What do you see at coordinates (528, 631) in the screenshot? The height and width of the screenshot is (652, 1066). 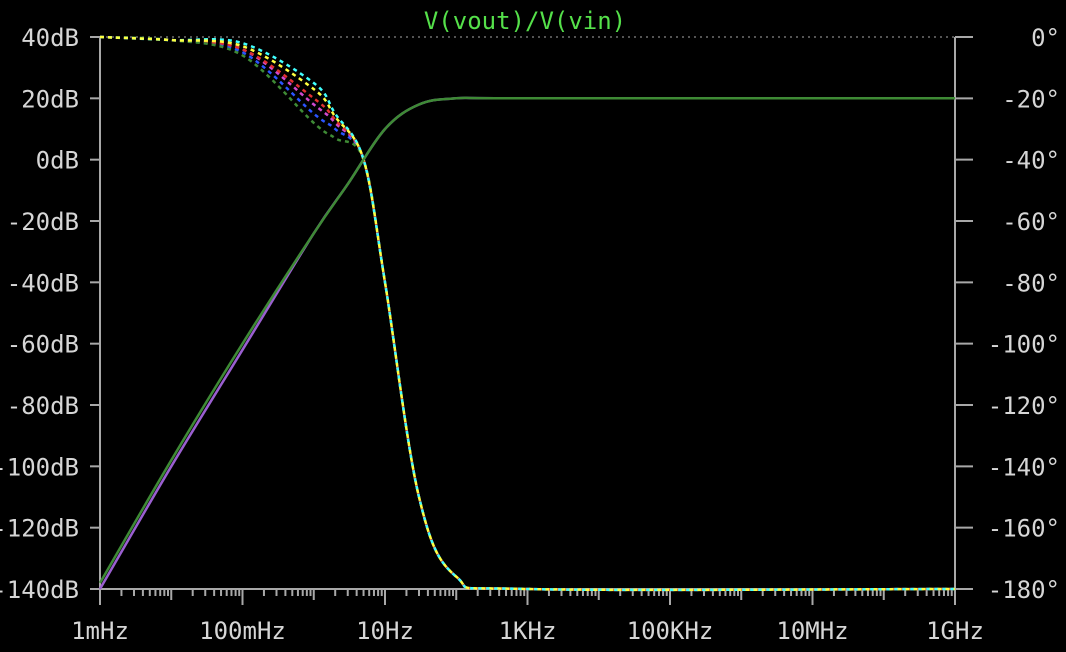 I see `x-tick-label: 1KHz` at bounding box center [528, 631].